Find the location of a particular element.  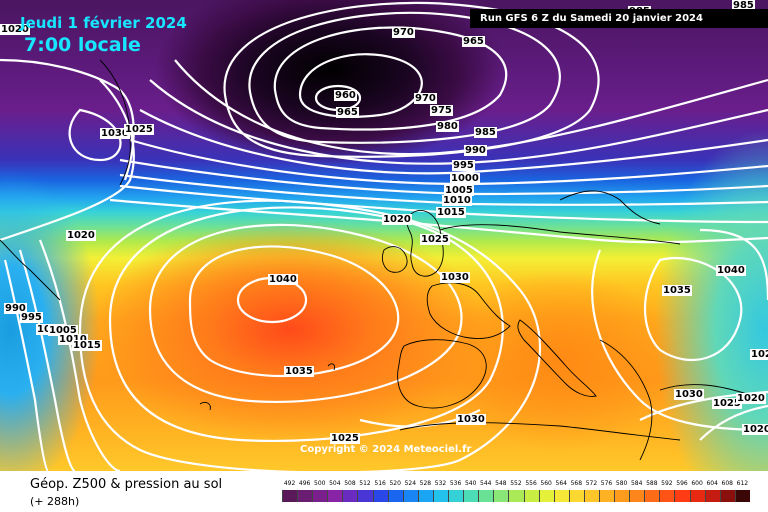

scale-step: 572 is located at coordinates (591, 491).